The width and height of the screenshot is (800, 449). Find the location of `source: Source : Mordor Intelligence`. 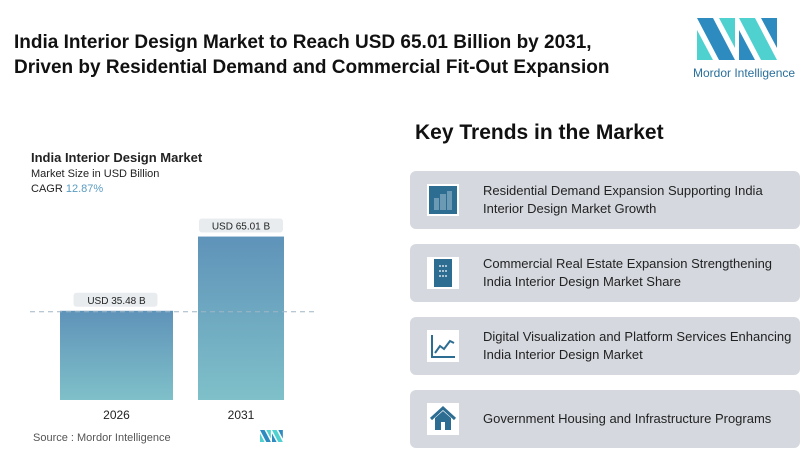

source: Source : Mordor Intelligence is located at coordinates (102, 438).